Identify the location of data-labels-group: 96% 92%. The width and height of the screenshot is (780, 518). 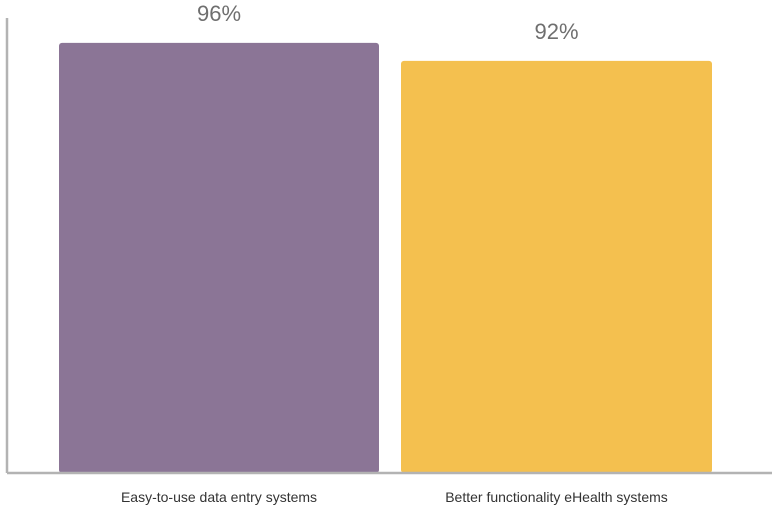
(388, 22).